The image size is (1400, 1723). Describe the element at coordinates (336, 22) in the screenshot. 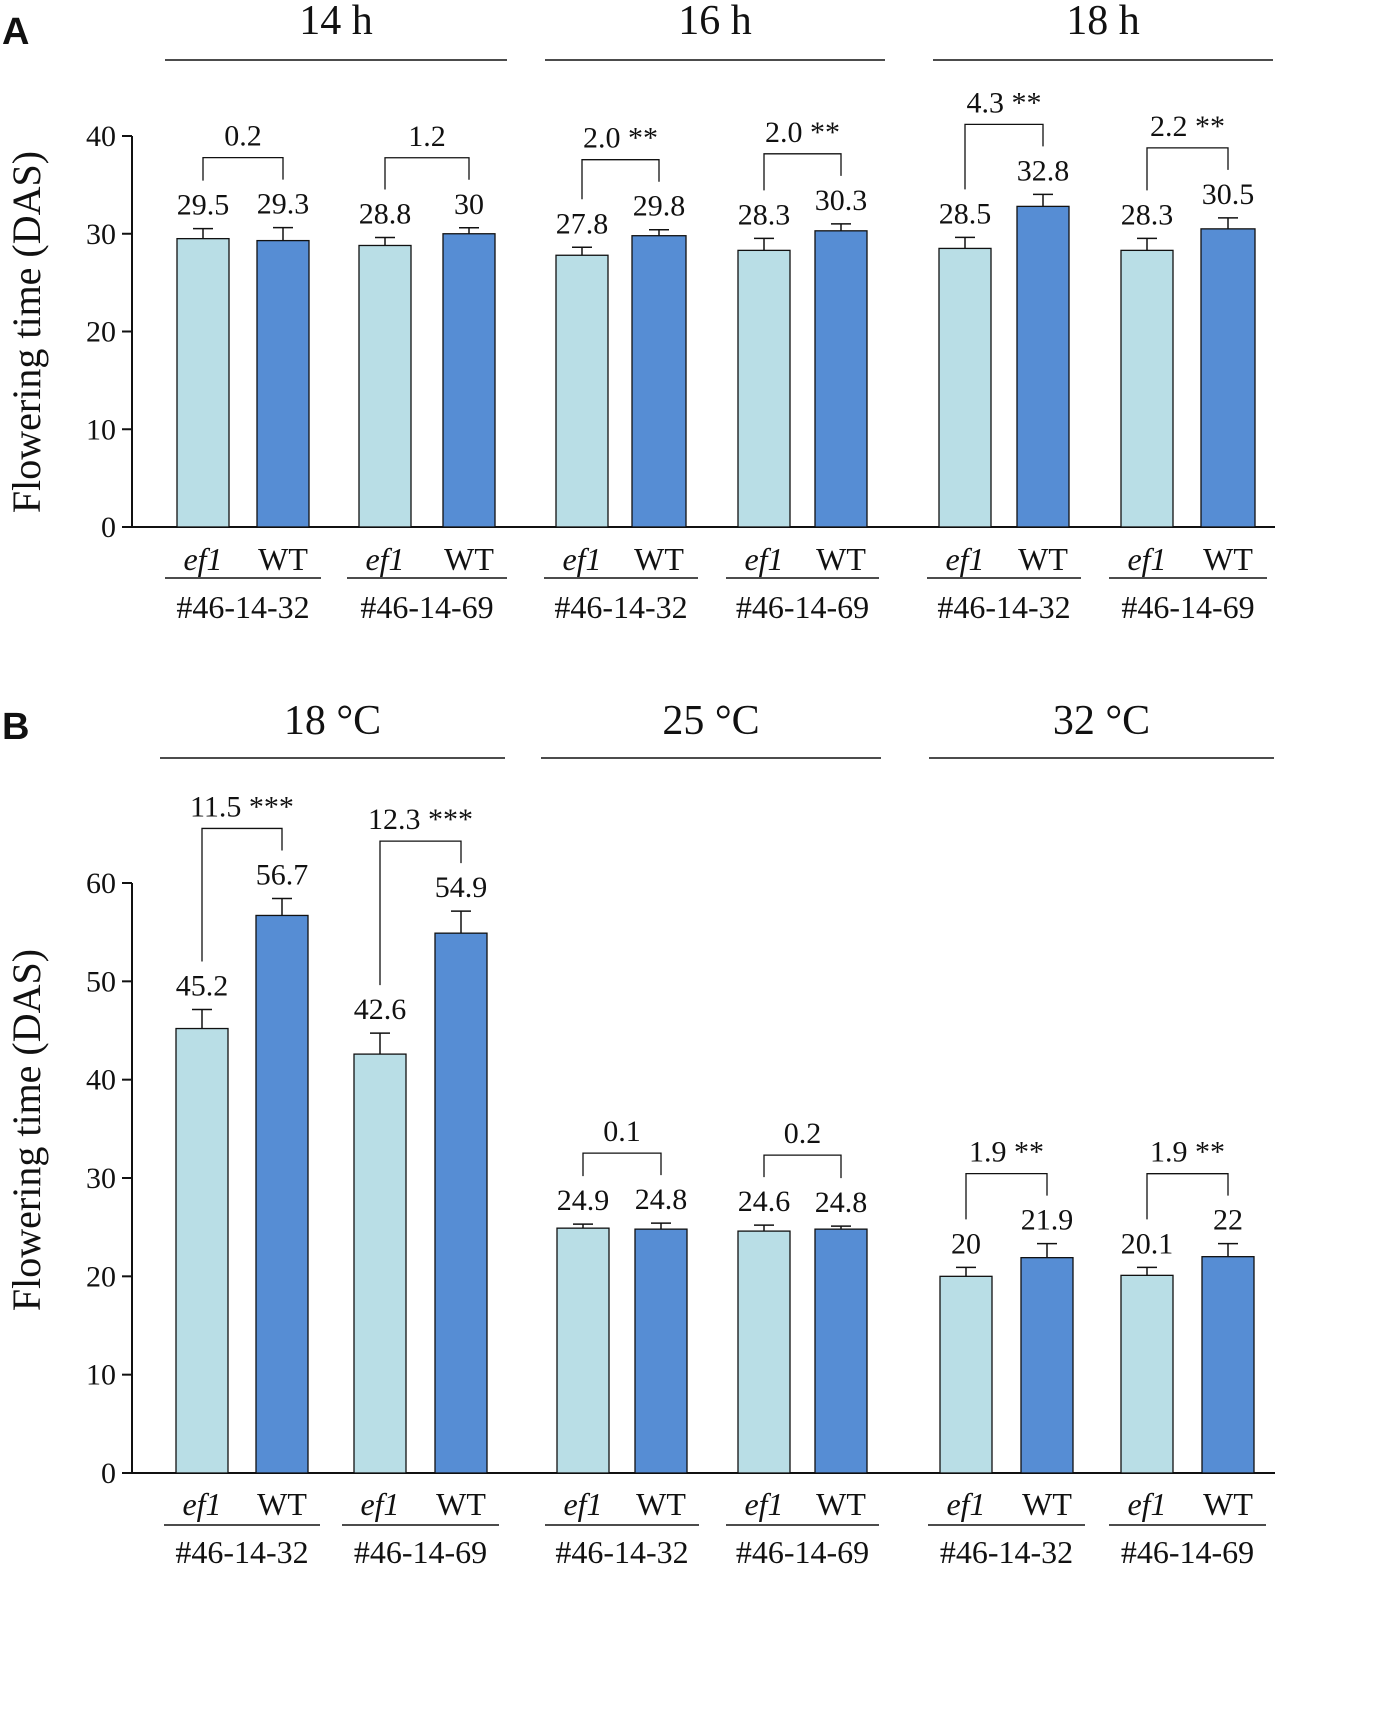

I see `condition-title: 14 h` at that location.